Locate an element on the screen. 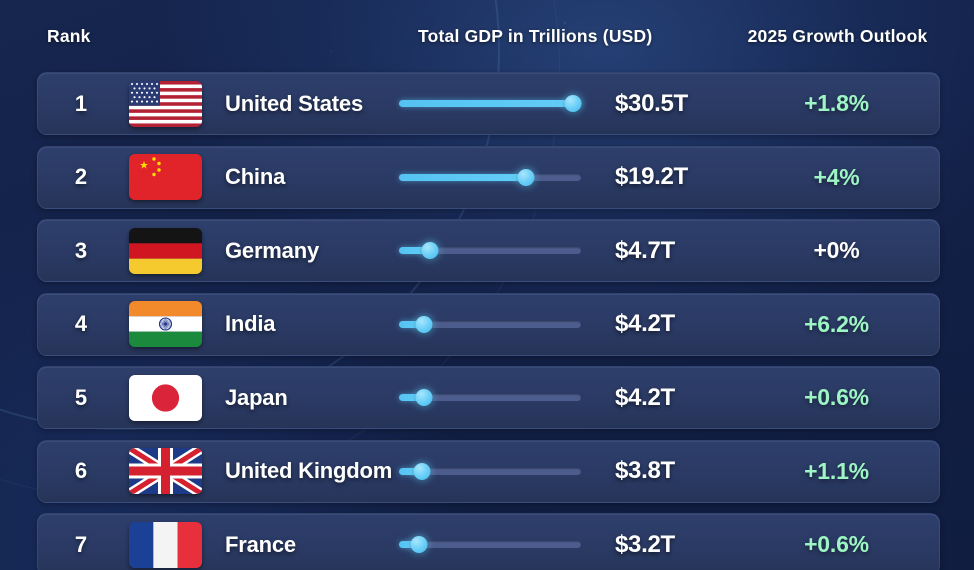  country-cell: China is located at coordinates (303, 177).